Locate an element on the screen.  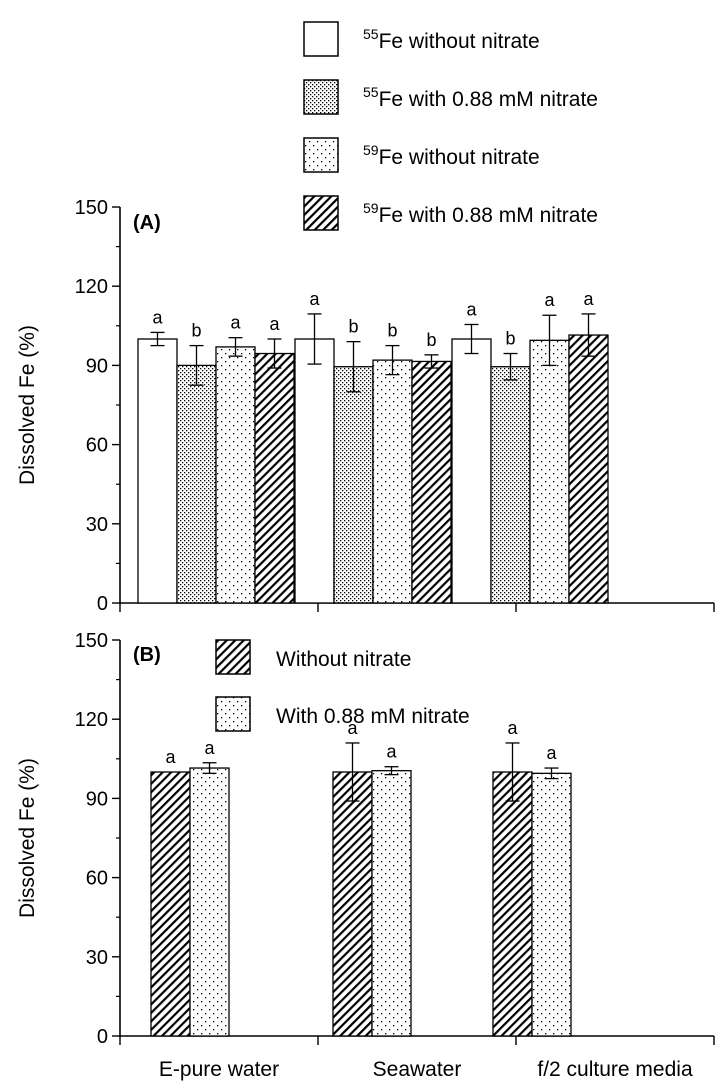
legend-entry: With 0.88 mM nitrate is located at coordinates (373, 716).